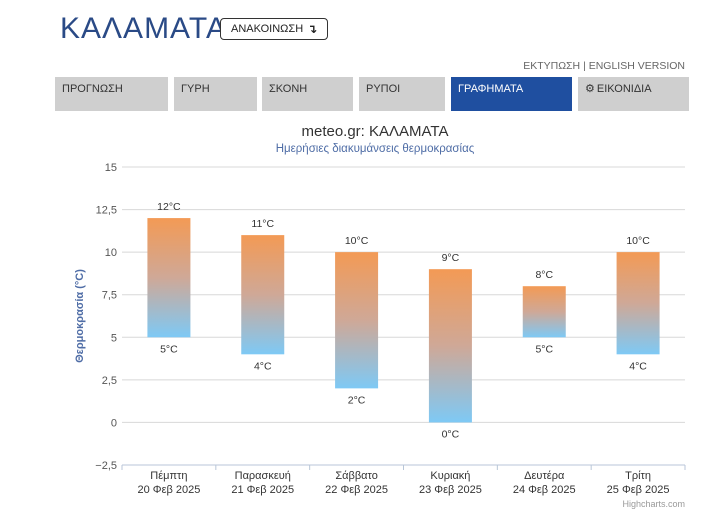 This screenshot has width=718, height=528. I want to click on max-temp-label: 11°C, so click(262, 224).